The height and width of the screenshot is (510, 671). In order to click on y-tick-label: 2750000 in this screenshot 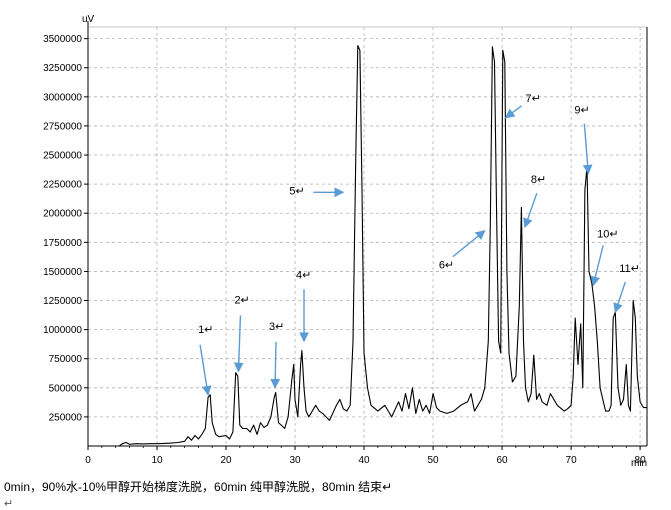, I will do `click(62, 126)`.